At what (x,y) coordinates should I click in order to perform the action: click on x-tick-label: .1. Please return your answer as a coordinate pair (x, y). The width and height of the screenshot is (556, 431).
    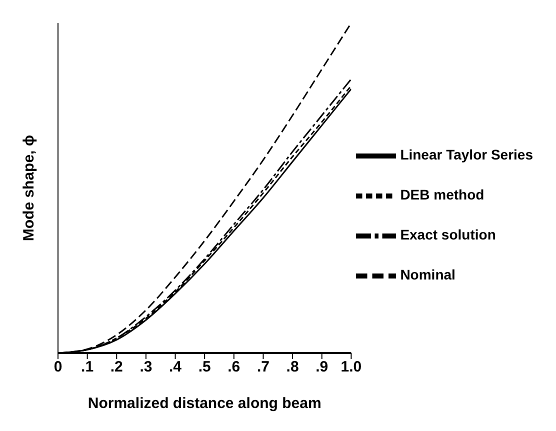
    Looking at the image, I should click on (87, 367).